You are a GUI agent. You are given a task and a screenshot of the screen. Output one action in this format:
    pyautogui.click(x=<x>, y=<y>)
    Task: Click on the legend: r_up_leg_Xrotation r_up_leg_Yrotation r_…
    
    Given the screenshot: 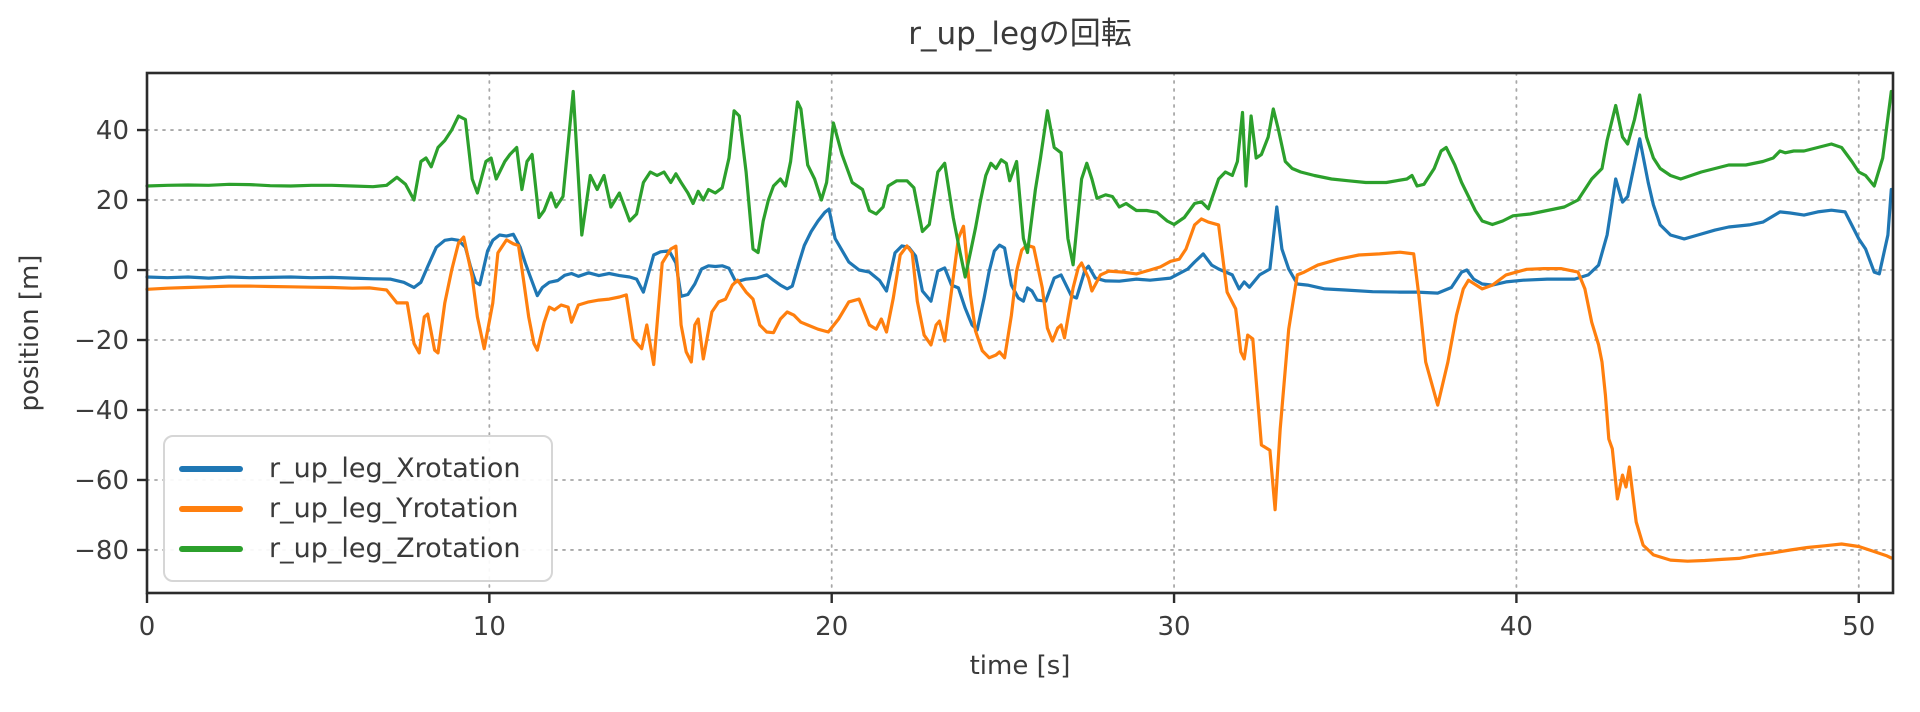 What is the action you would take?
    pyautogui.click(x=358, y=508)
    